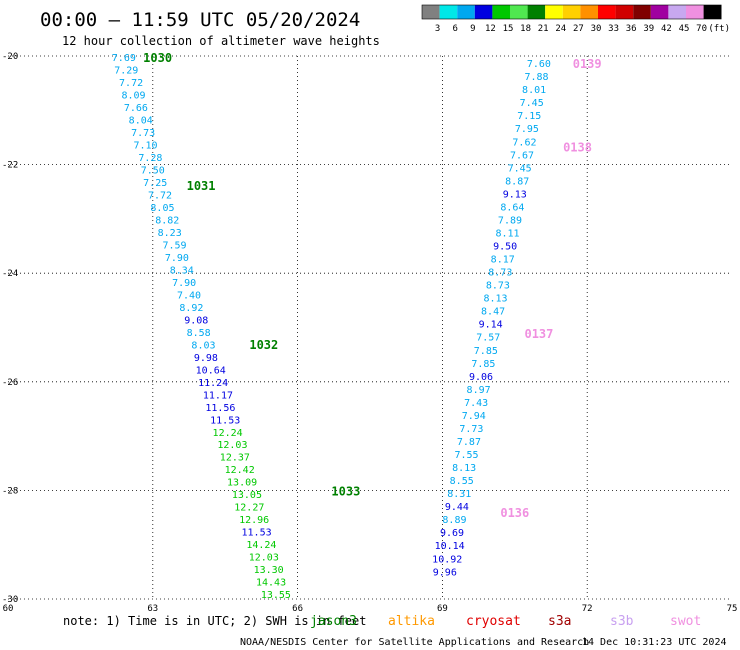 This screenshot has height=650, width=740. What do you see at coordinates (442, 609) in the screenshot?
I see `x-tick-label: 69` at bounding box center [442, 609].